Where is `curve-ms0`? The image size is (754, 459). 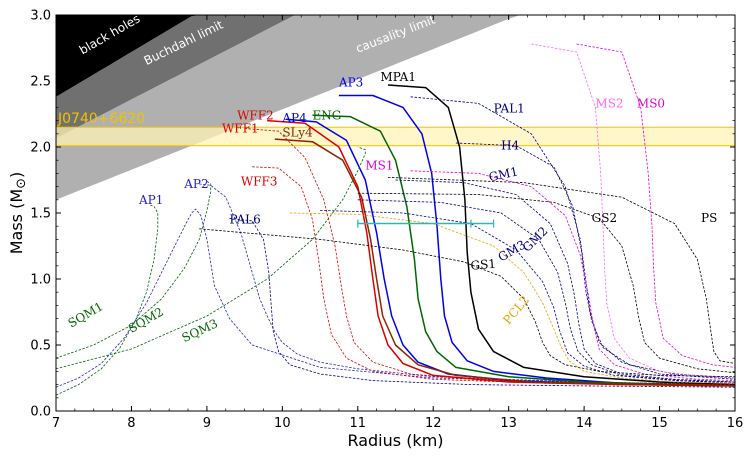
curve-ms0 is located at coordinates (655, 205).